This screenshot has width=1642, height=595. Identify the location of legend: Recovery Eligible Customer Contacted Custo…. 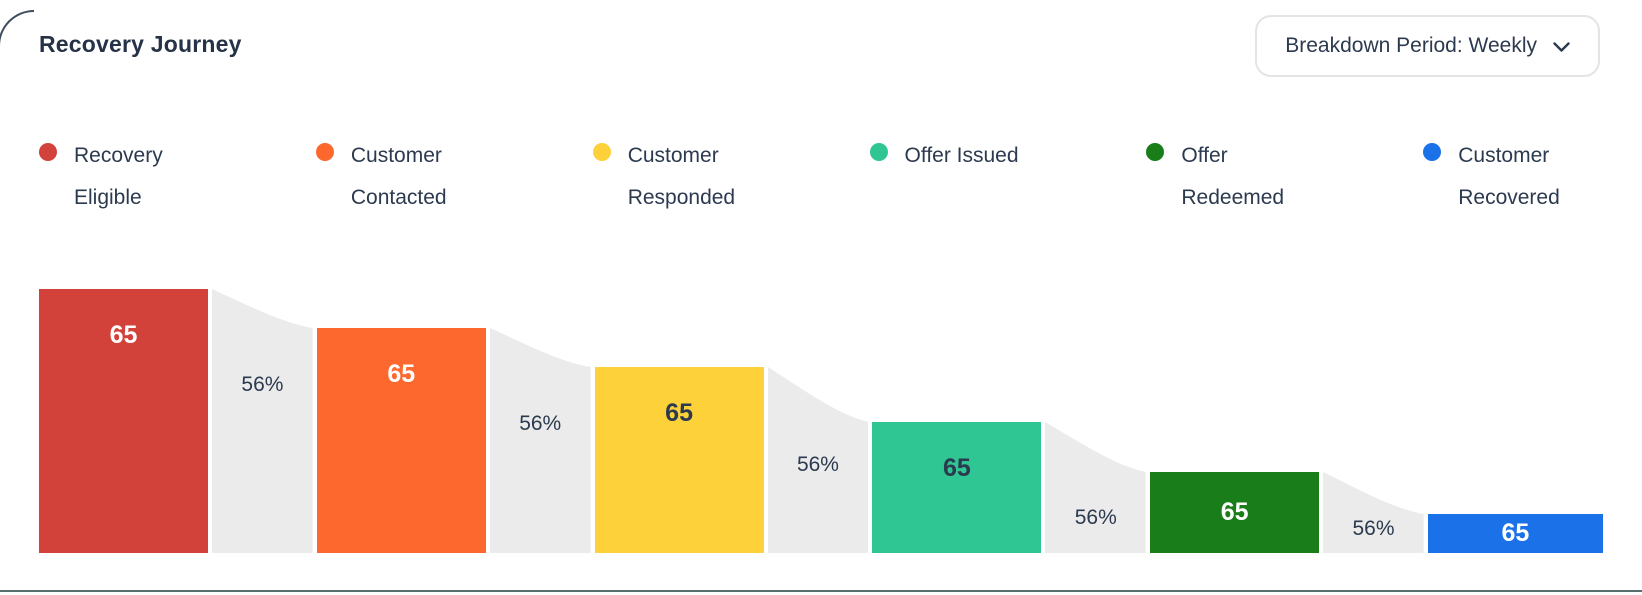
(821, 177).